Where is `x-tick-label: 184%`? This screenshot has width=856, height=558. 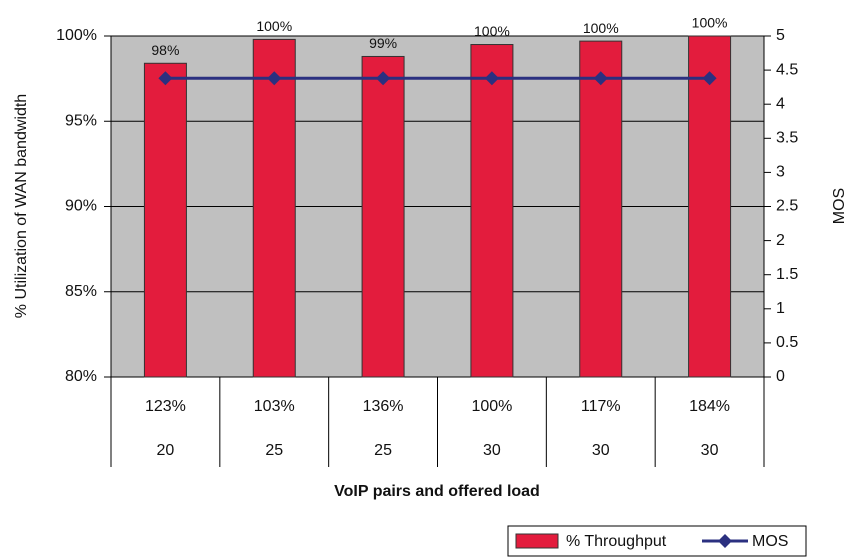
x-tick-label: 184% is located at coordinates (709, 406).